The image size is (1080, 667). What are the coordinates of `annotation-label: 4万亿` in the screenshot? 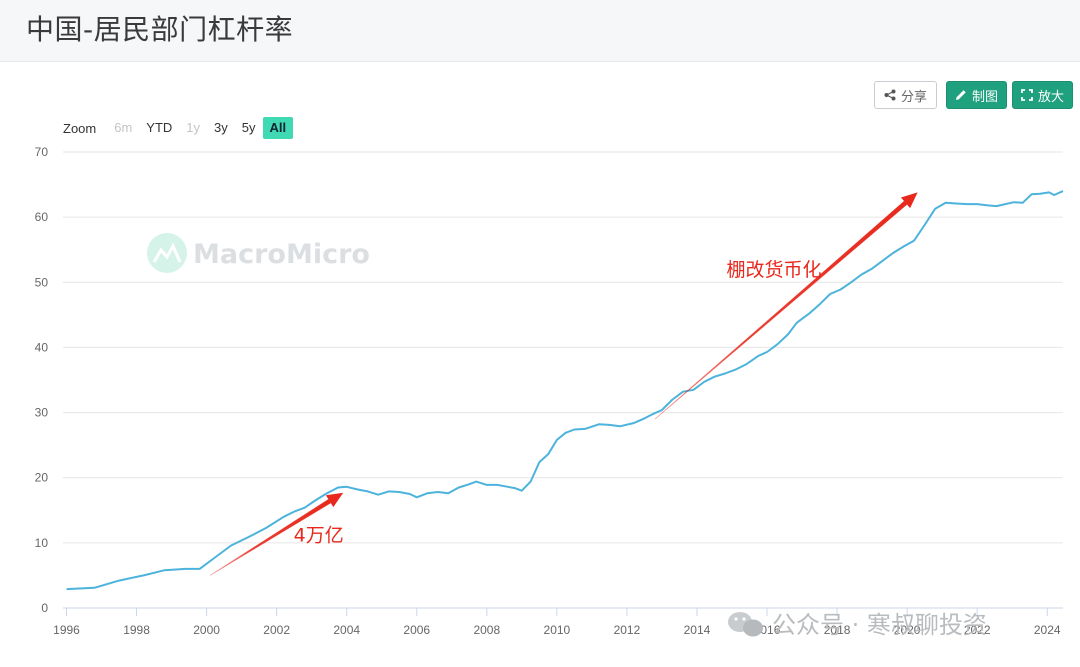 It's located at (319, 536).